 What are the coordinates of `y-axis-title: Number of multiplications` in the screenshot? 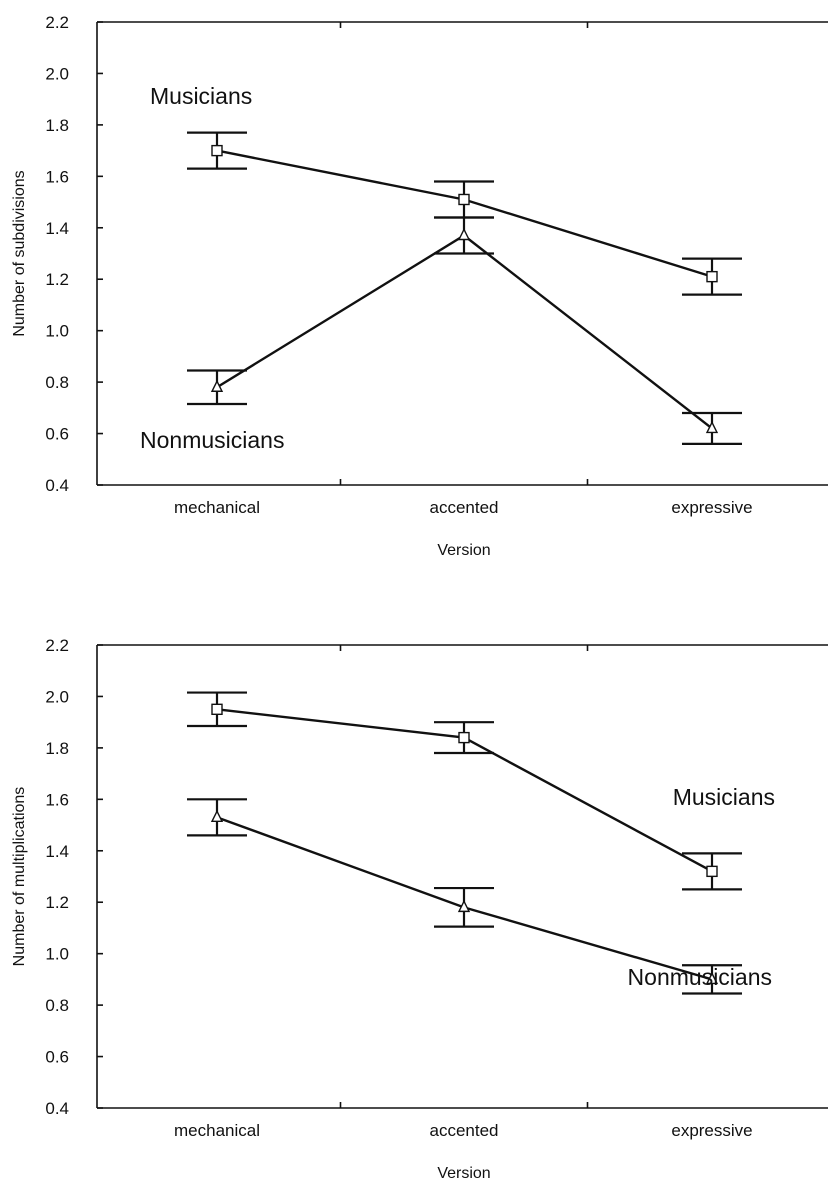 It's located at (19, 877).